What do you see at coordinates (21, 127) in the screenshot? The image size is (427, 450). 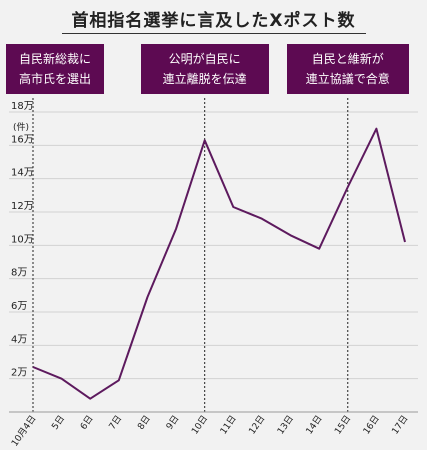 I see `y-axis-unit: (件)` at bounding box center [21, 127].